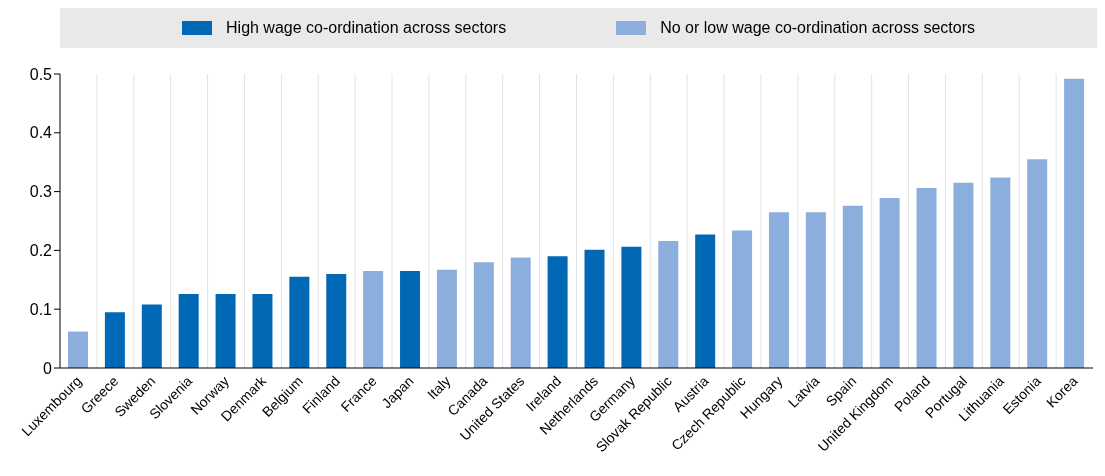  What do you see at coordinates (41, 309) in the screenshot?
I see `y-tick-label: 0.1` at bounding box center [41, 309].